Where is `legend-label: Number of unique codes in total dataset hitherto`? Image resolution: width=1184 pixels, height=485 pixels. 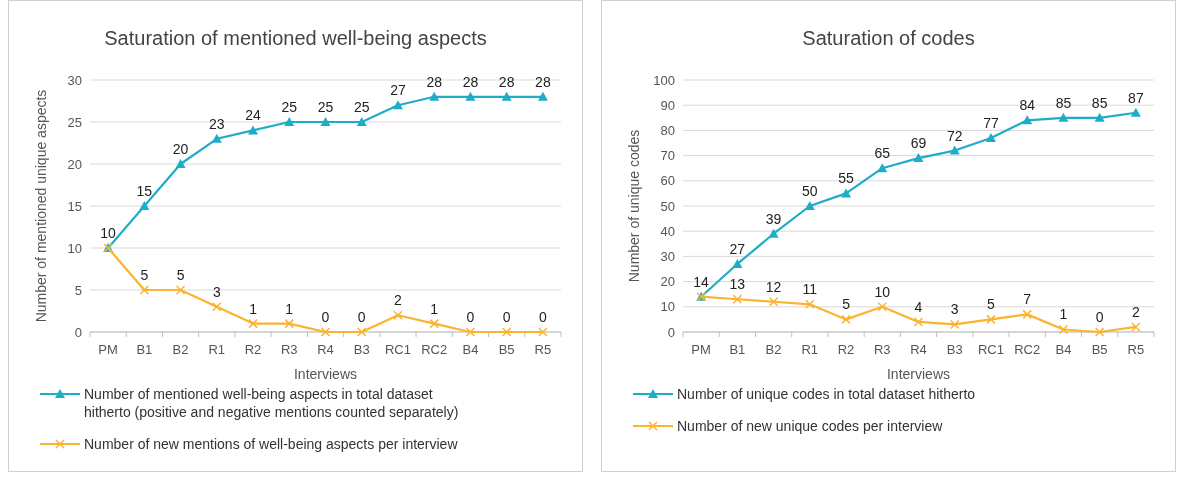
legend-label: Number of unique codes in total dataset hitherto is located at coordinates (826, 393).